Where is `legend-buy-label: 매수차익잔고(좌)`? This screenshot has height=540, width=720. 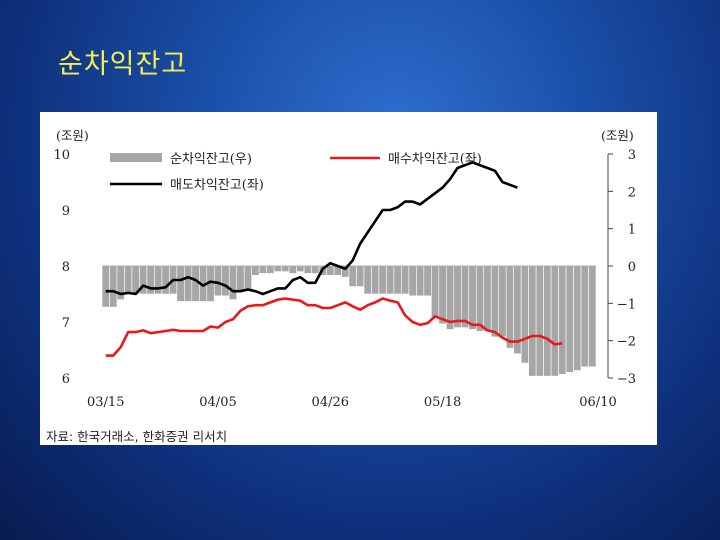
legend-buy-label: 매수차익잔고(좌) is located at coordinates (435, 159).